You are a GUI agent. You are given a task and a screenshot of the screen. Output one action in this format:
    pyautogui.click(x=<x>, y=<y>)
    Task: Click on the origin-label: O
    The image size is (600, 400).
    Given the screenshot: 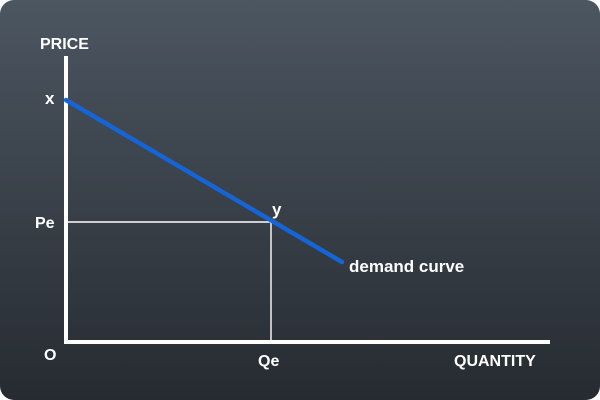 What is the action you would take?
    pyautogui.click(x=50, y=355)
    